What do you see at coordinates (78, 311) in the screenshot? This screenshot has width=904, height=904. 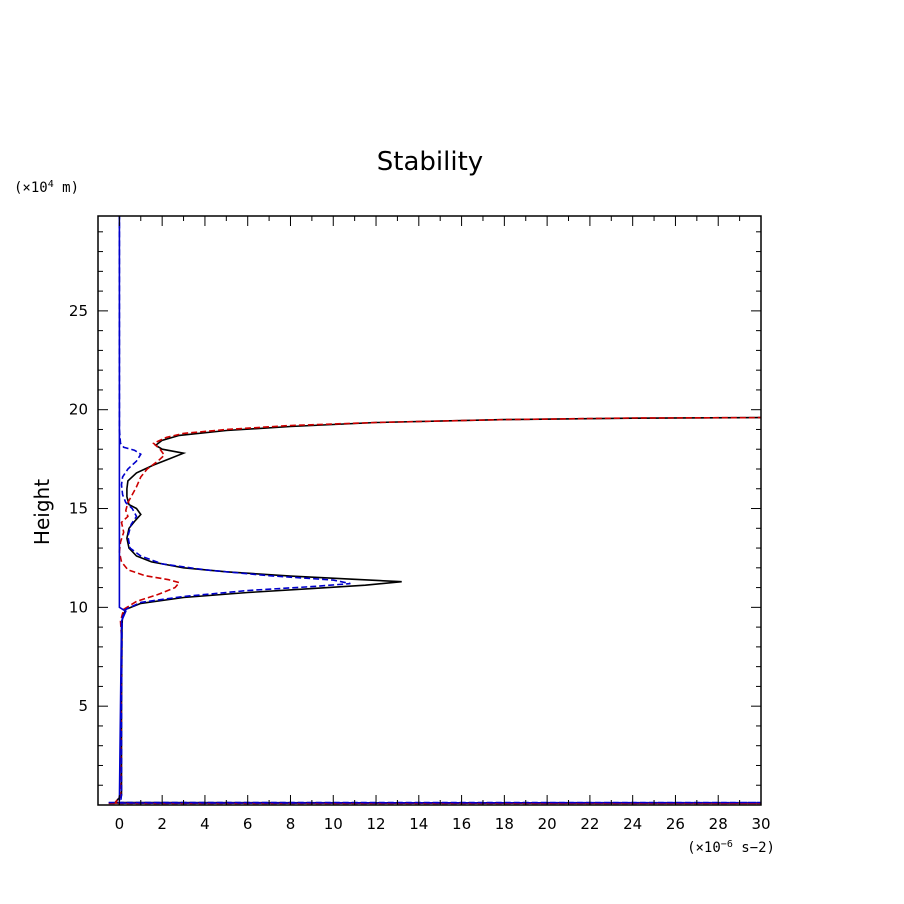 I see `y-tick-label: 25` at bounding box center [78, 311].